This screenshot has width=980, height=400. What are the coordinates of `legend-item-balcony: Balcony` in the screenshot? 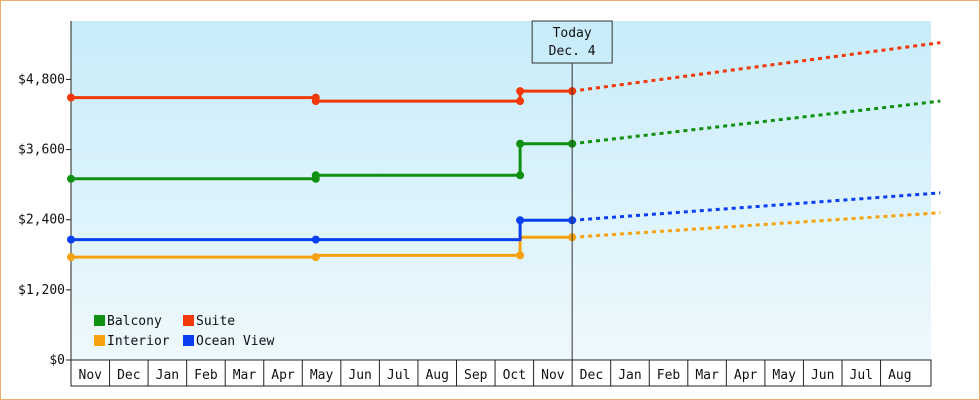 It's located at (128, 321).